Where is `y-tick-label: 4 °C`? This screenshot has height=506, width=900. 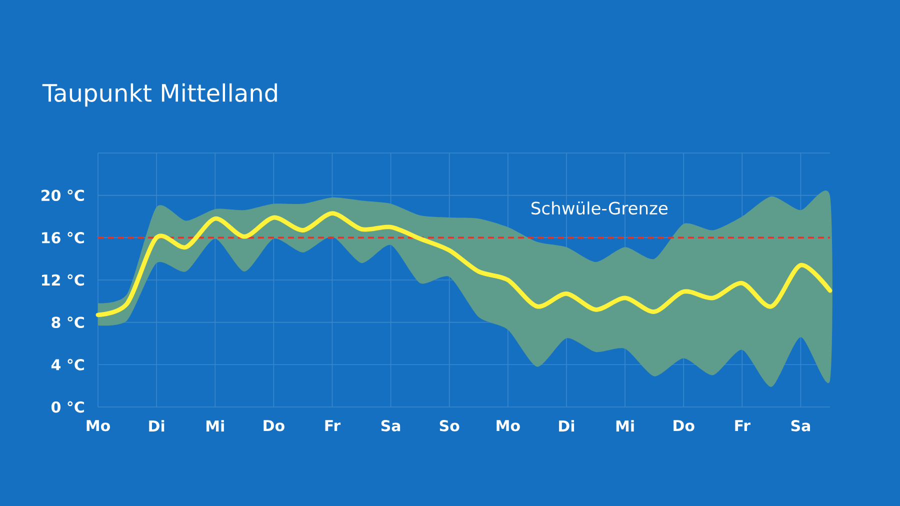
y-tick-label: 4 °C is located at coordinates (67, 364).